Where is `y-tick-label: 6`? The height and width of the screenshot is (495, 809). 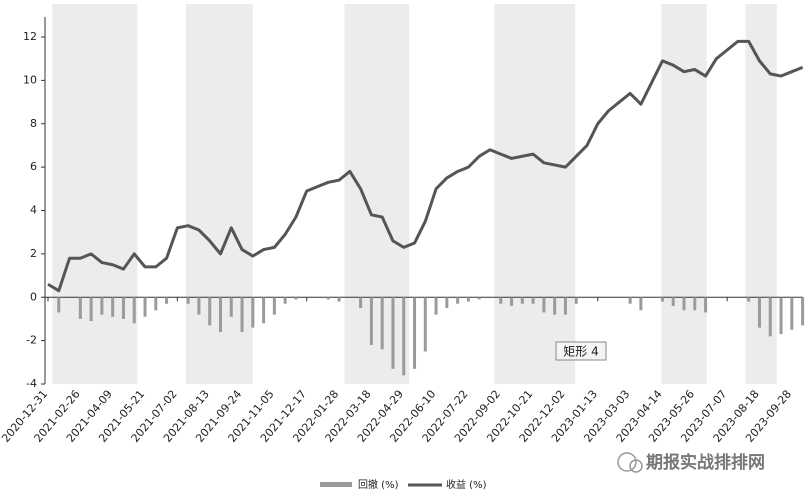
y-tick-label: 6 is located at coordinates (33, 166).